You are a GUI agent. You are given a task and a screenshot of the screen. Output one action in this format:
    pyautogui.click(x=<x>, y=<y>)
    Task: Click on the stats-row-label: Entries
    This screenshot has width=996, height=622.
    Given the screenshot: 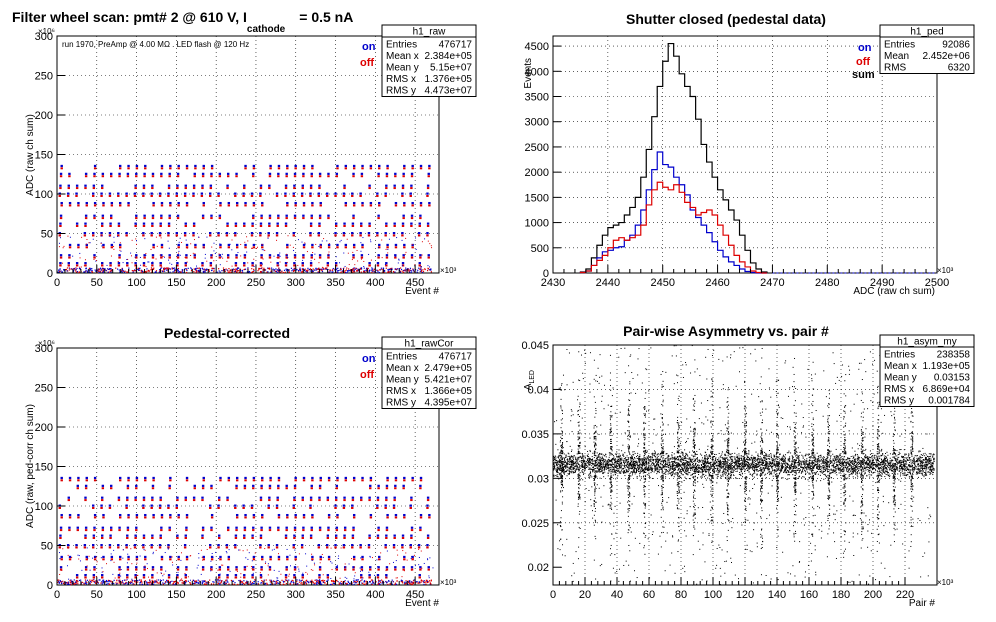 What is the action you would take?
    pyautogui.click(x=401, y=357)
    